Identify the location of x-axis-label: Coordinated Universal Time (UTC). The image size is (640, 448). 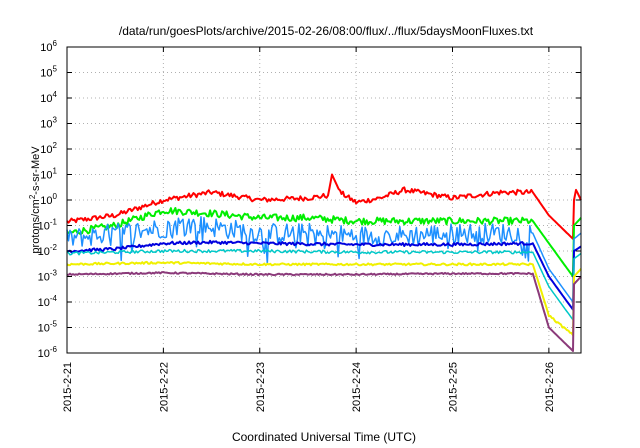
(324, 437).